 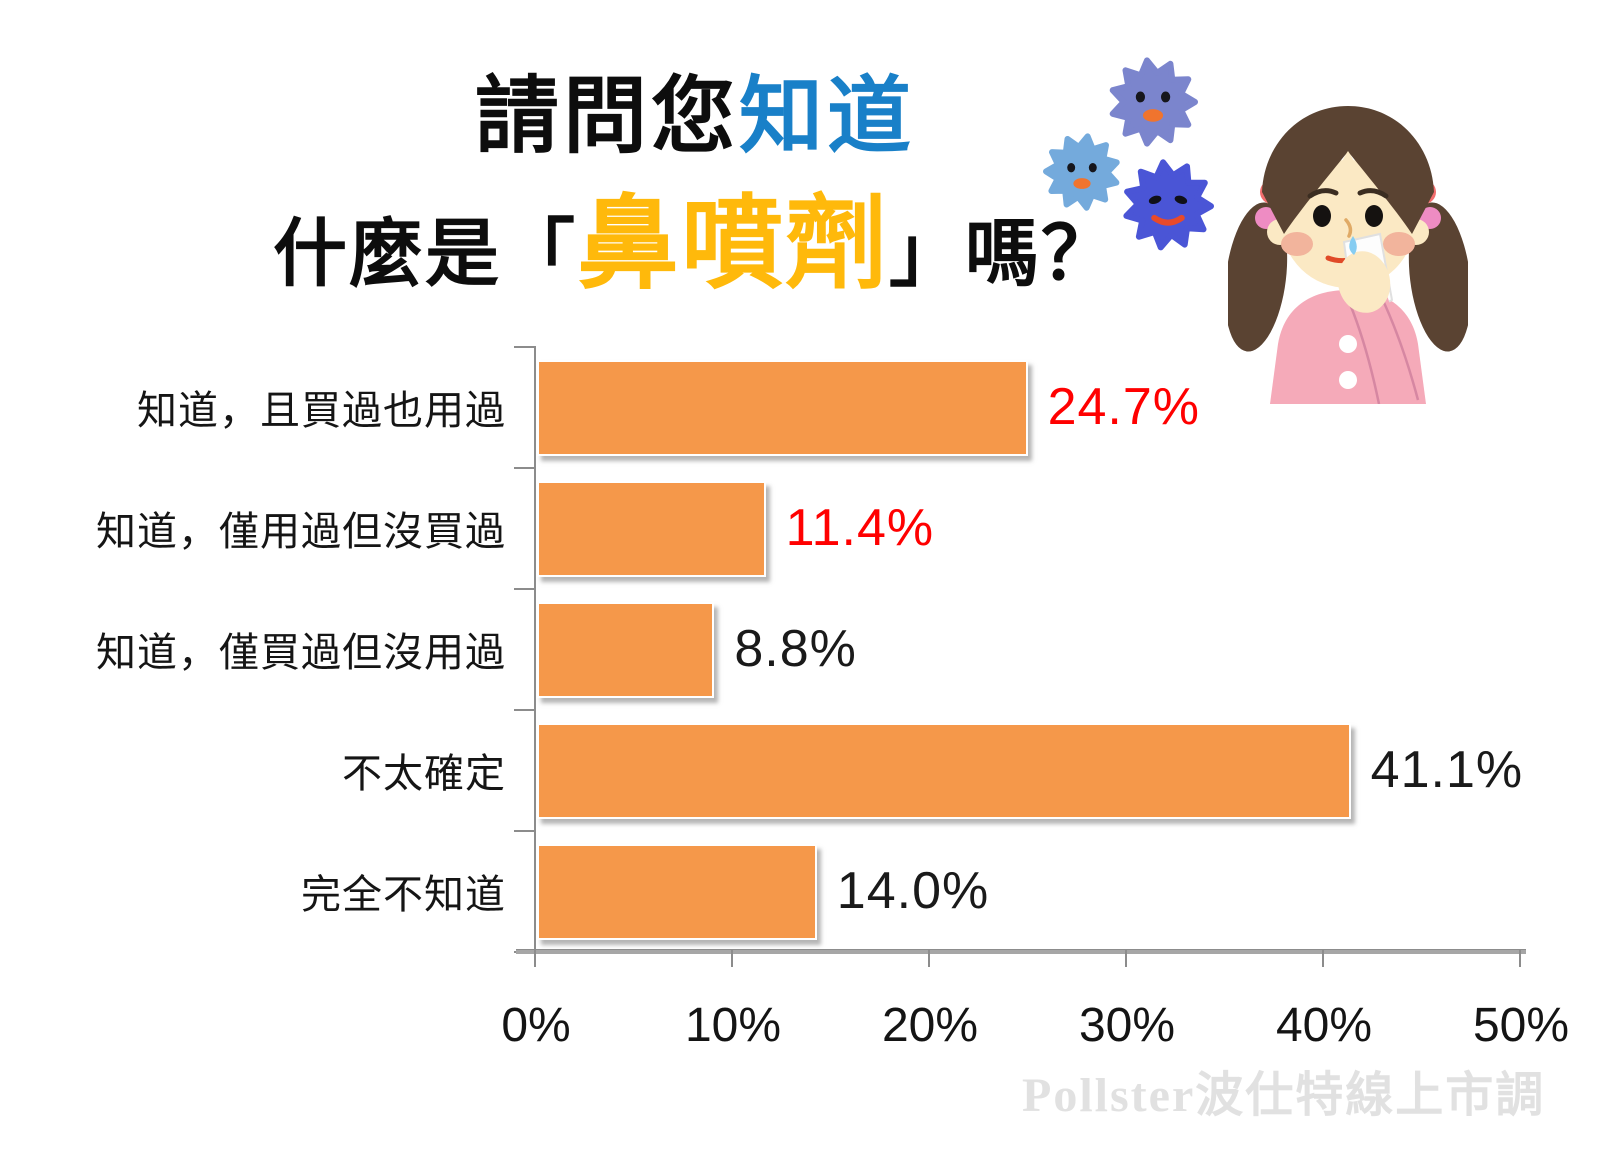 I want to click on watermark: Pollster波仕特線上市調, so click(x=1284, y=1095).